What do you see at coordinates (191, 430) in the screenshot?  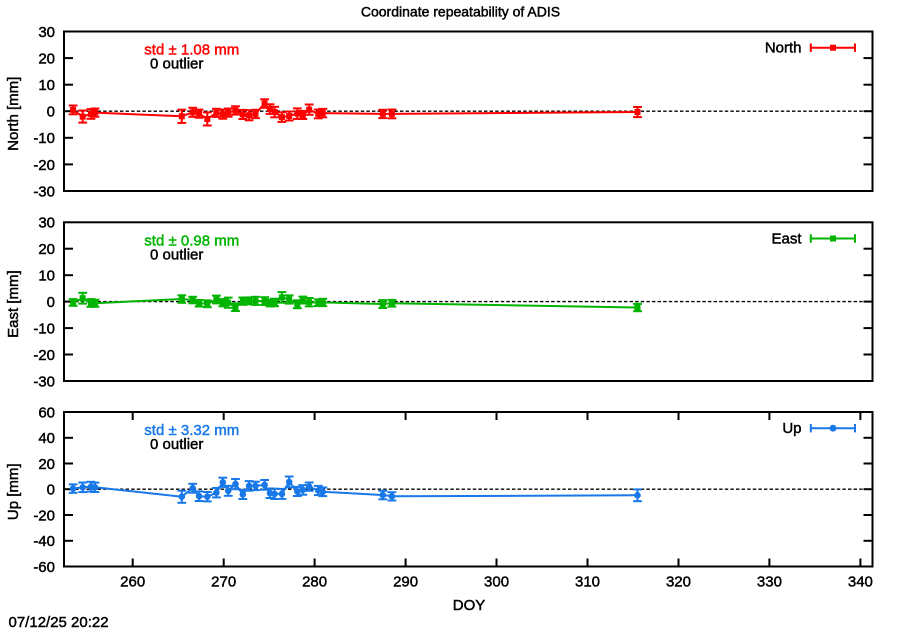 I see `svg-text: std ± 3.32 mm` at bounding box center [191, 430].